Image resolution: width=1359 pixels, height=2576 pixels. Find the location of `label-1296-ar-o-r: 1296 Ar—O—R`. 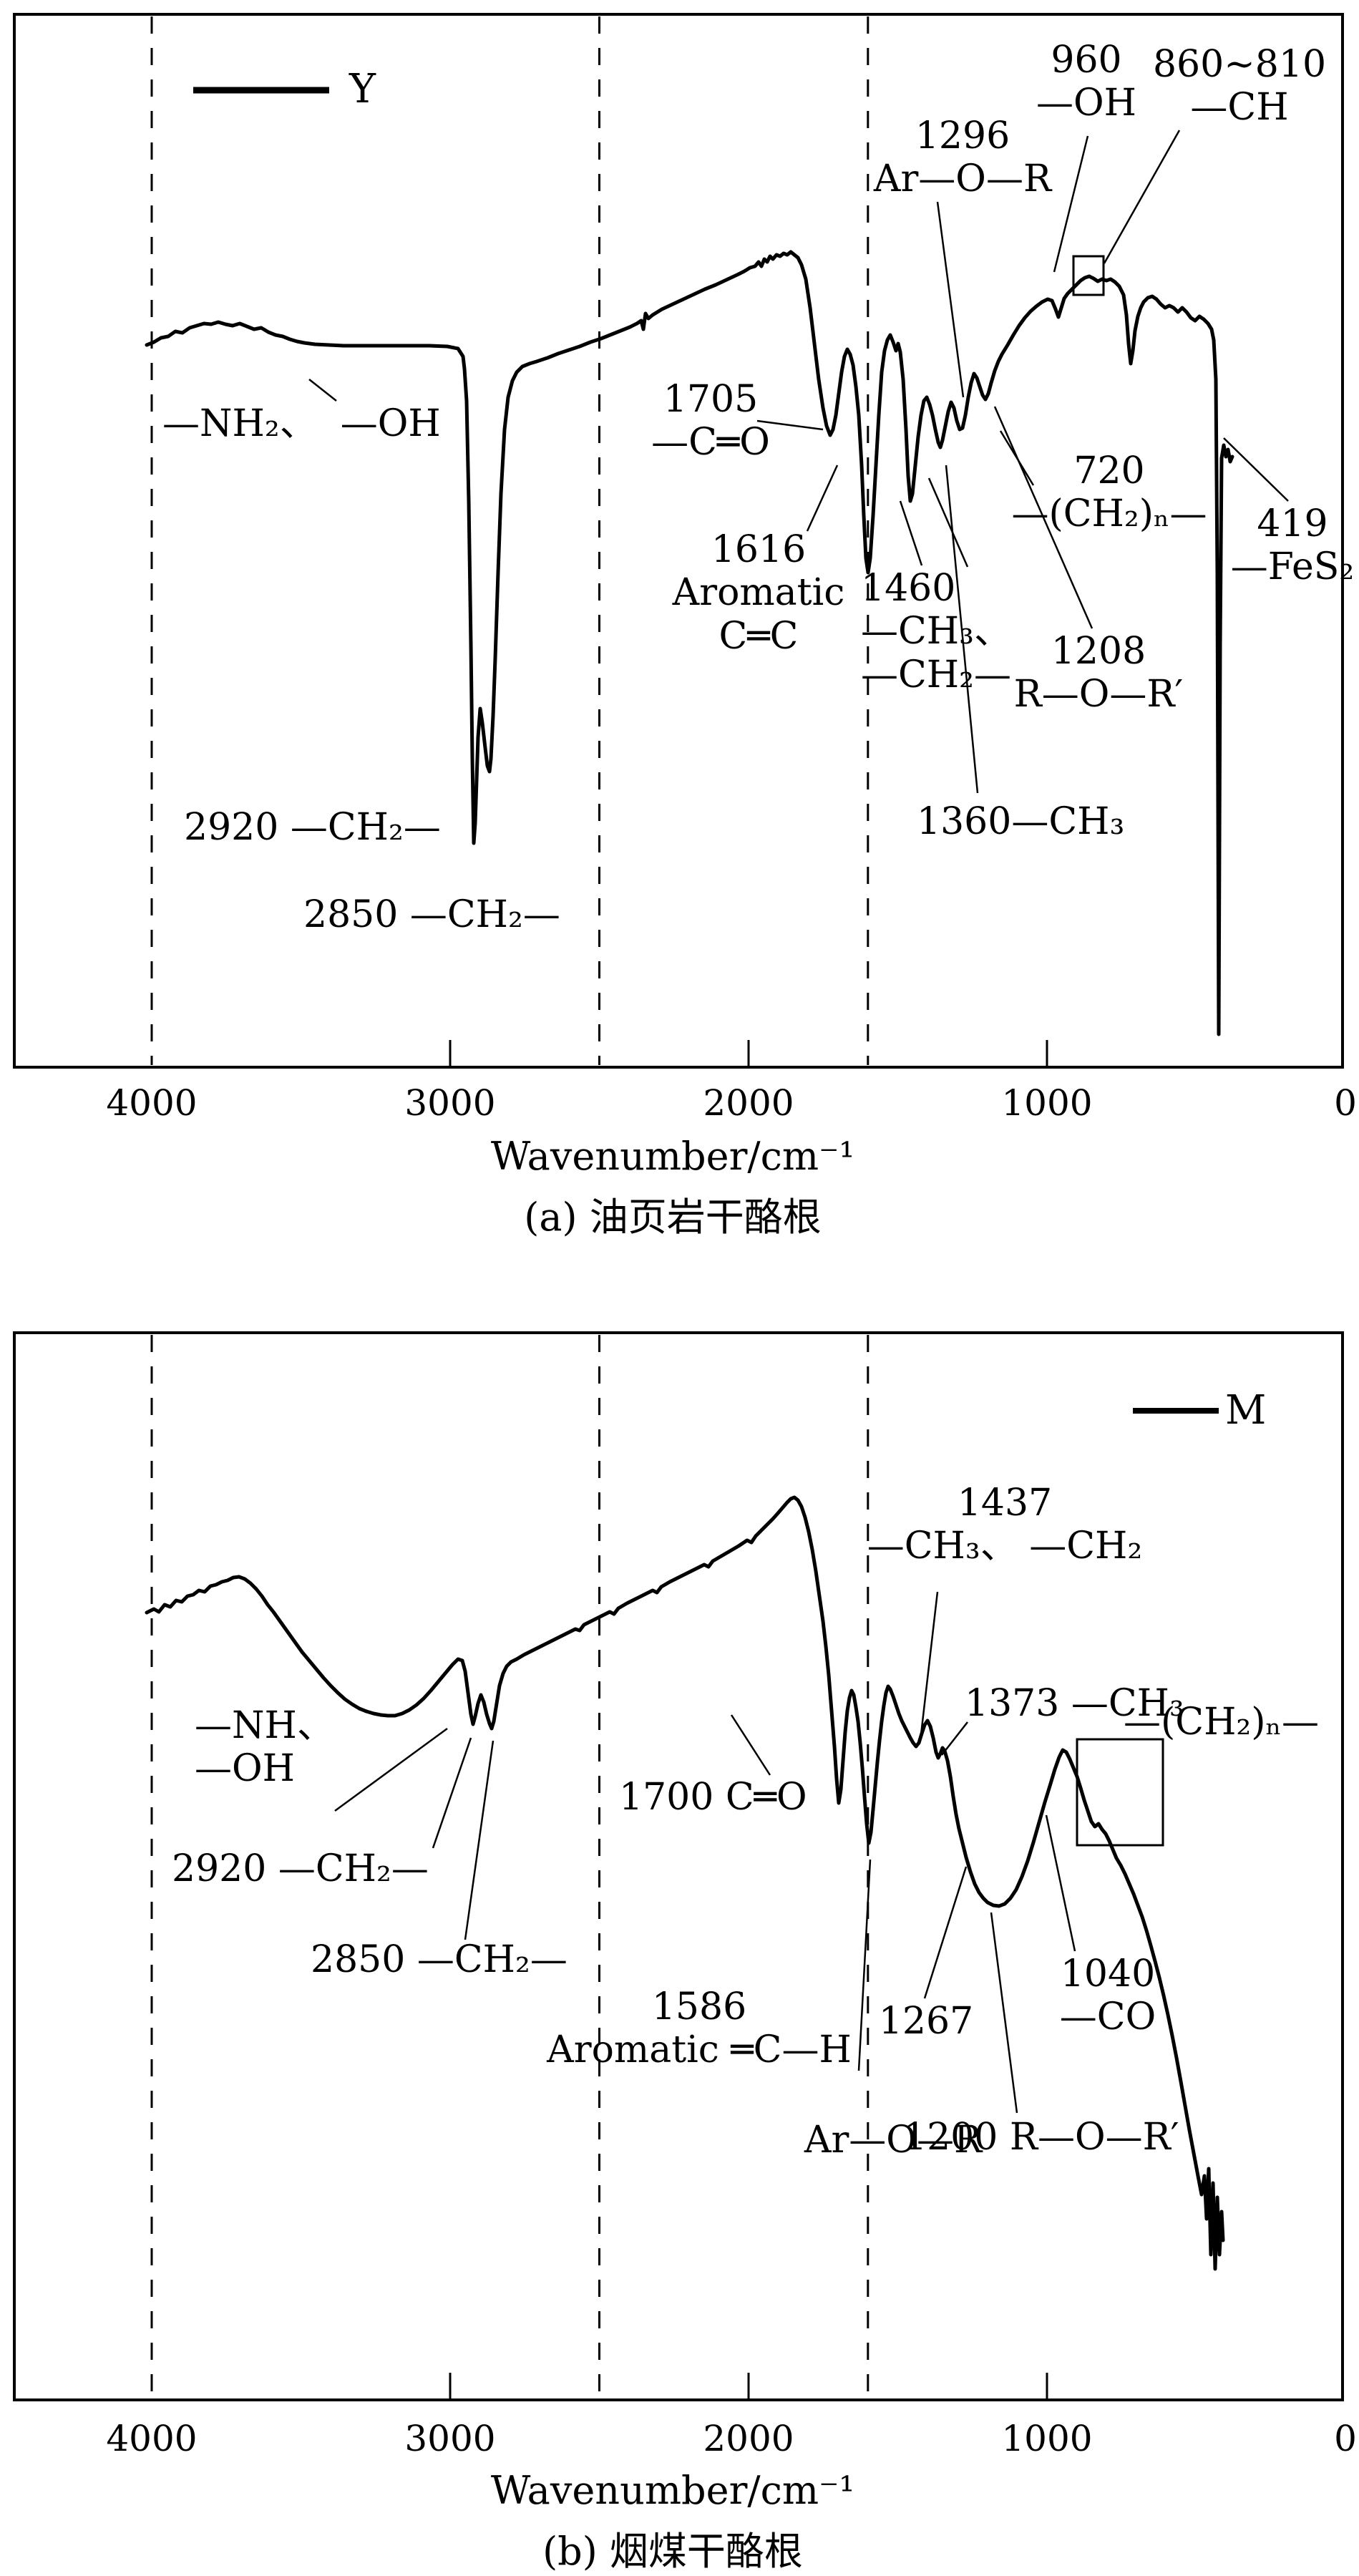

label-1296-ar-o-r: 1296 Ar—O—R is located at coordinates (962, 158).